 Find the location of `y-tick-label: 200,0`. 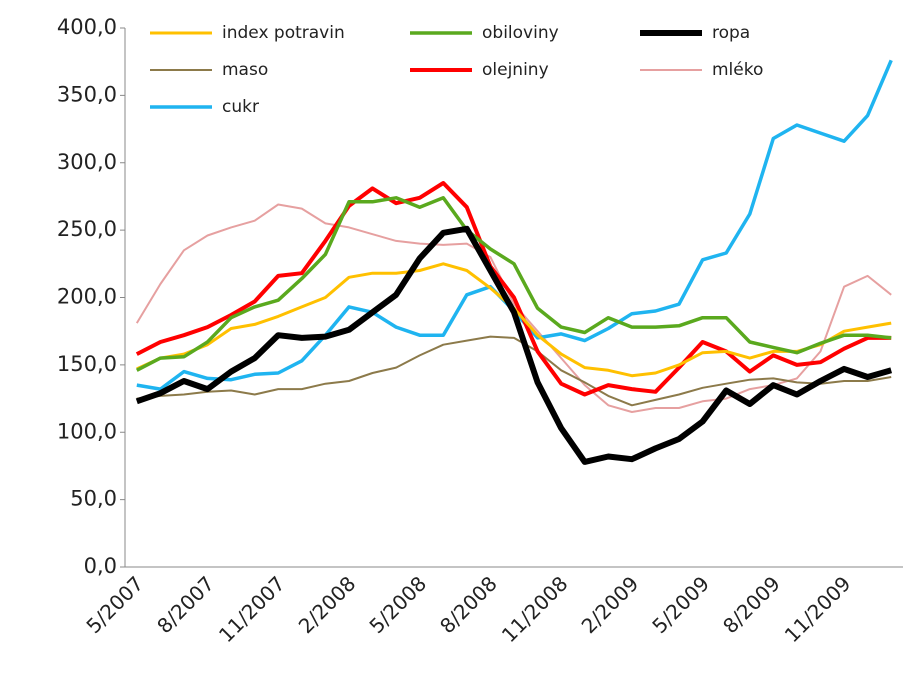

y-tick-label: 200,0 is located at coordinates (87, 297).